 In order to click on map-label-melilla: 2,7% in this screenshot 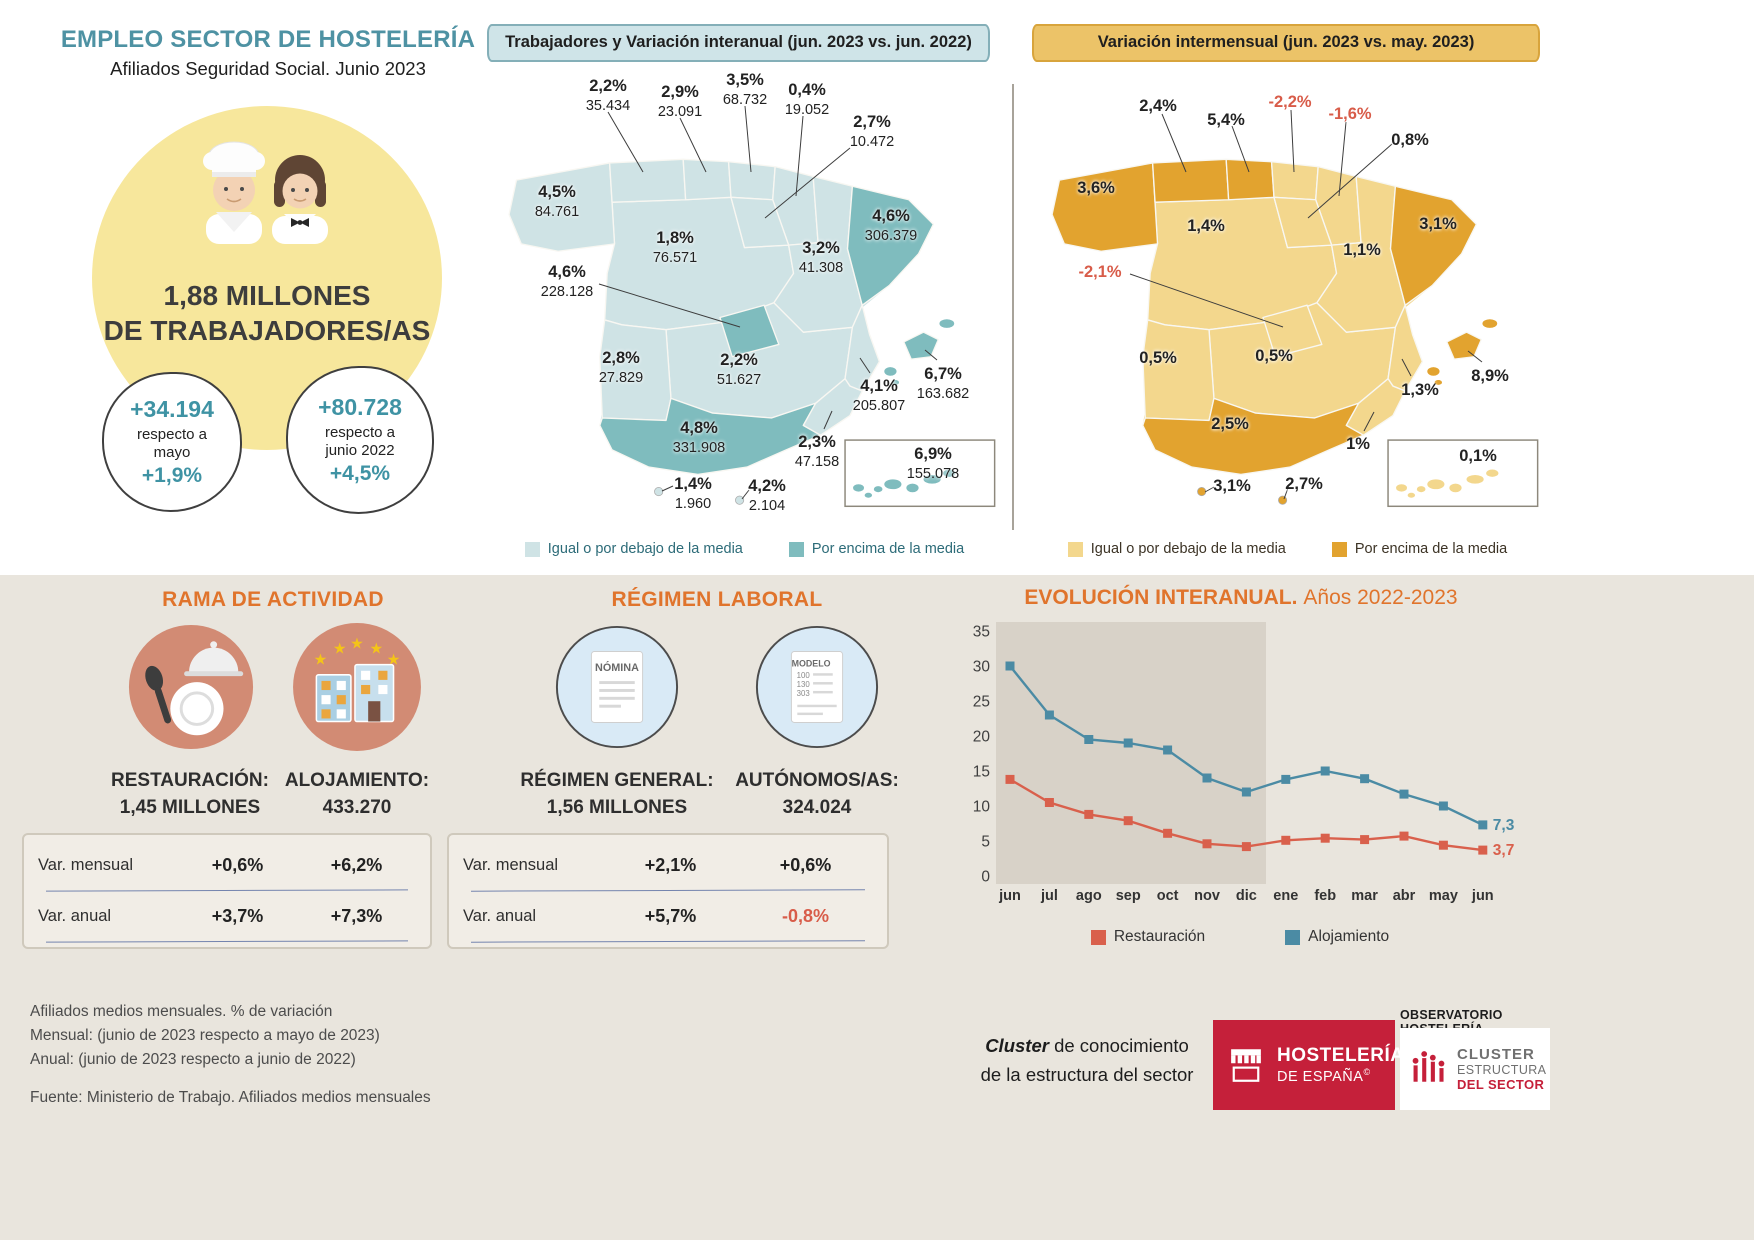, I will do `click(1304, 484)`.